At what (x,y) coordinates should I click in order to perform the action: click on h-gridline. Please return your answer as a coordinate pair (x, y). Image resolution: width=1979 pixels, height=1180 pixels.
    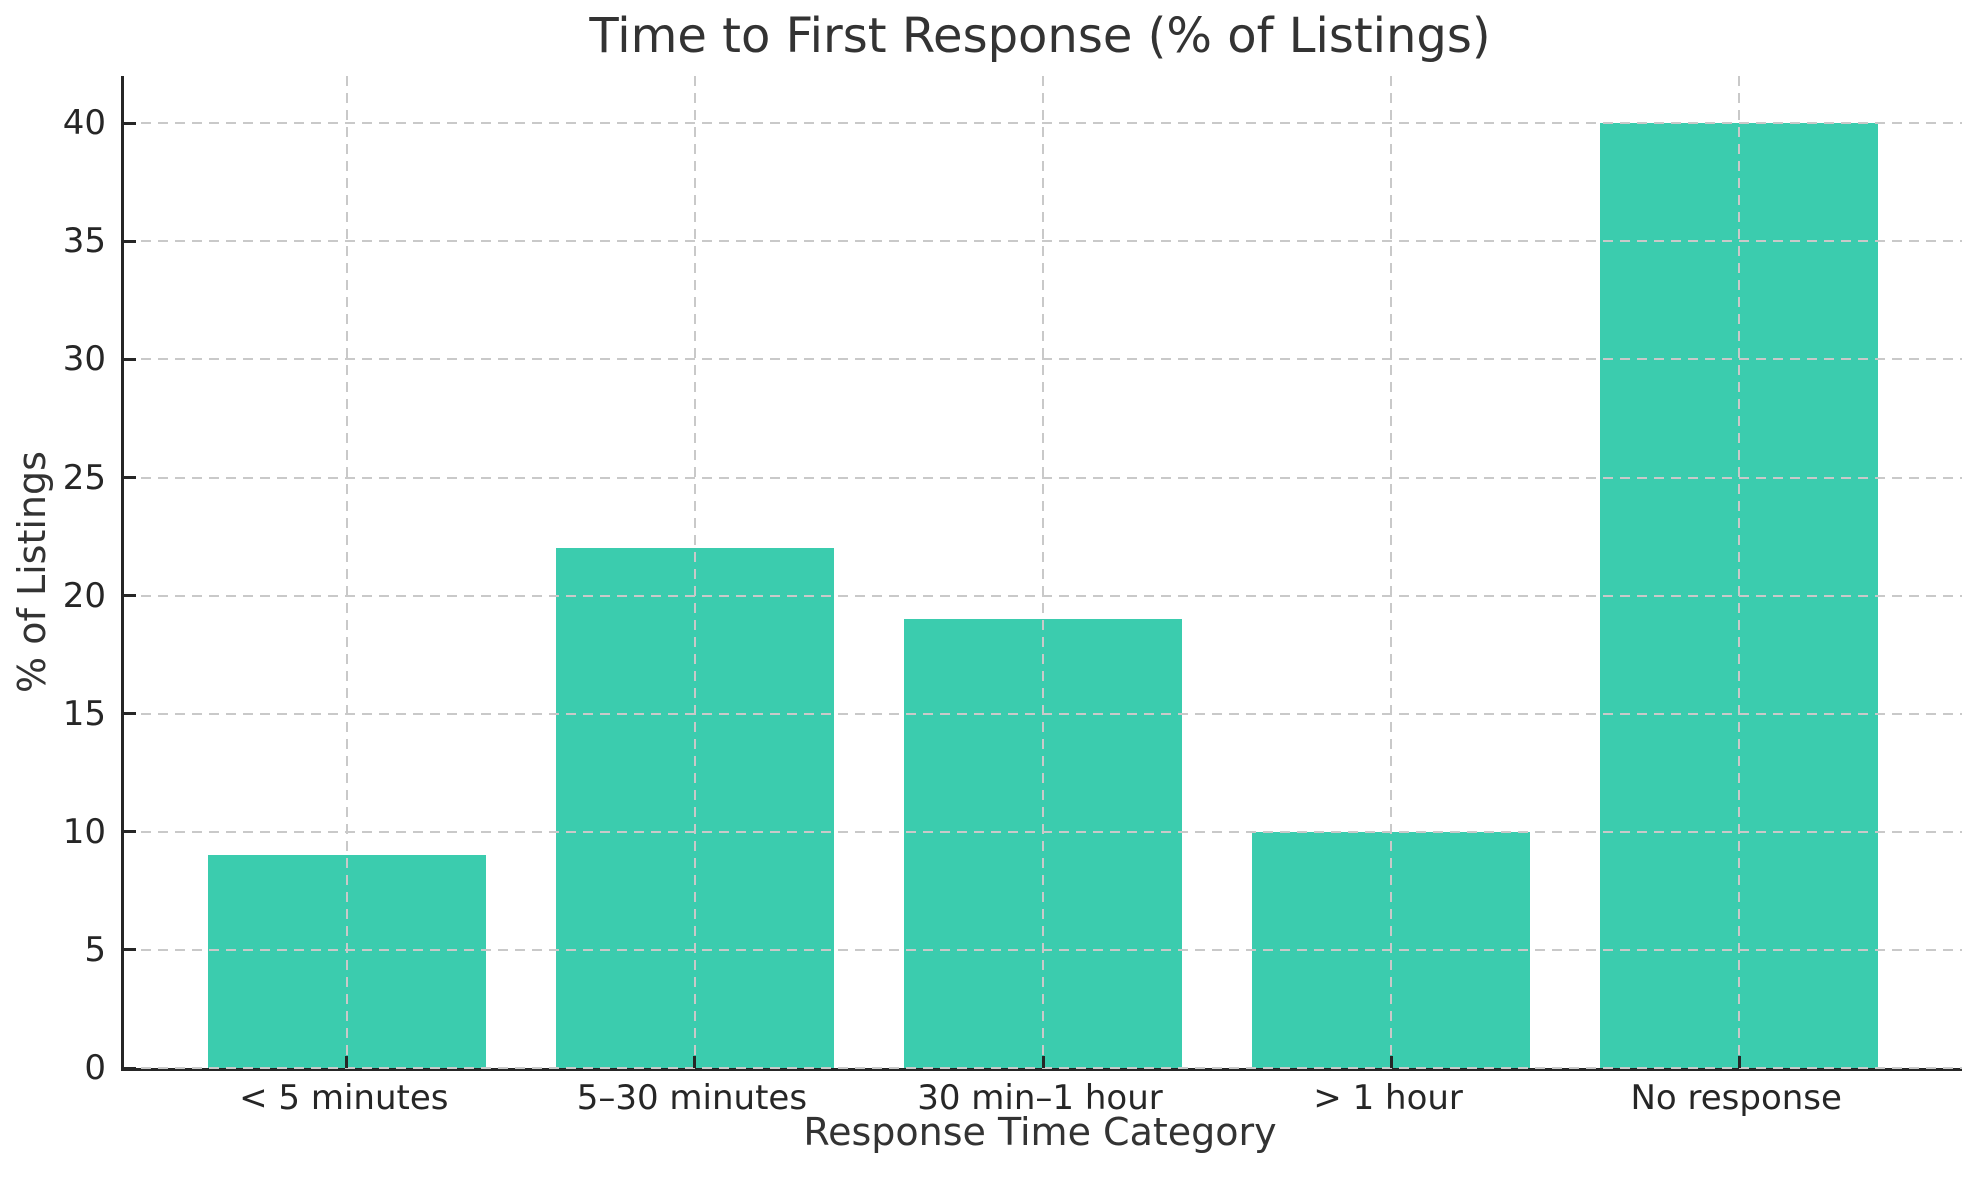
    Looking at the image, I should click on (1043, 1068).